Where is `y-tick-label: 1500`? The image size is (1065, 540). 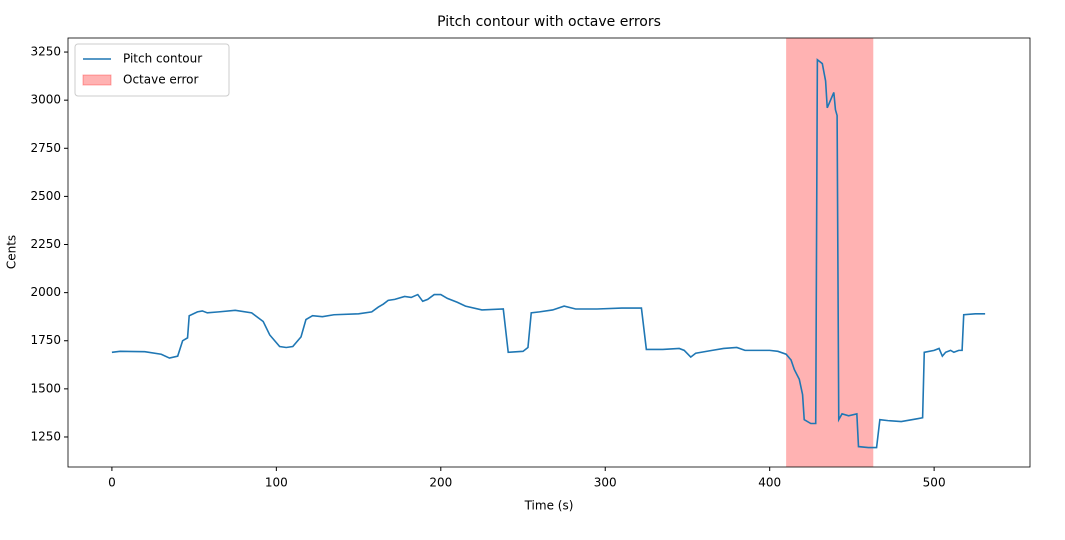
y-tick-label: 1500 is located at coordinates (45, 388).